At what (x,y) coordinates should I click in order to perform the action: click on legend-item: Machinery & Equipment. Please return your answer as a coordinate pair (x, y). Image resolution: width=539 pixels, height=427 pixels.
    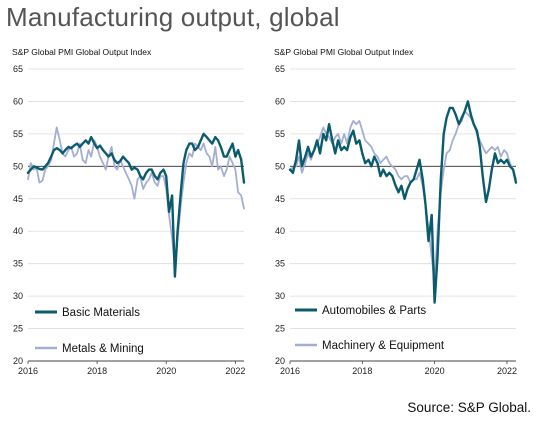
    Looking at the image, I should click on (370, 346).